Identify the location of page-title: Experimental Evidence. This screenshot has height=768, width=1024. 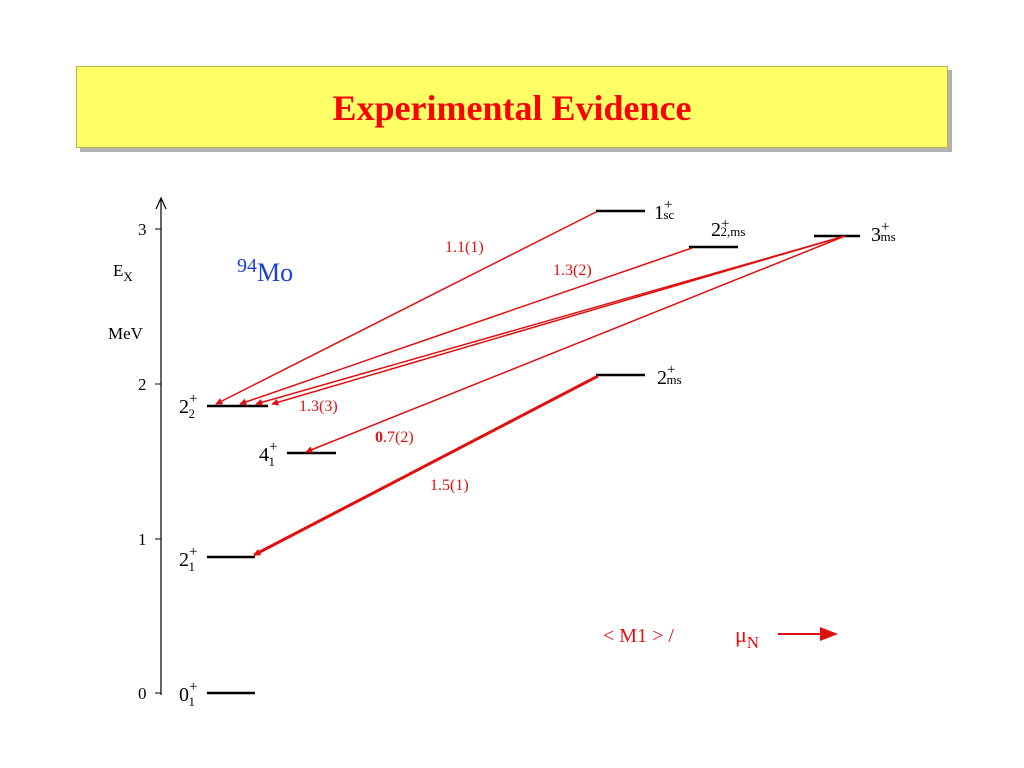
(512, 108).